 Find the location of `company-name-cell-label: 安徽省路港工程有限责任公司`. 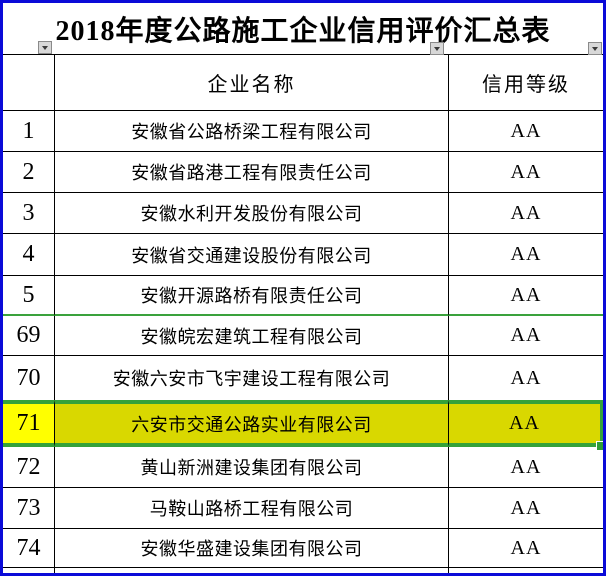

company-name-cell-label: 安徽省路港工程有限责任公司 is located at coordinates (251, 173).